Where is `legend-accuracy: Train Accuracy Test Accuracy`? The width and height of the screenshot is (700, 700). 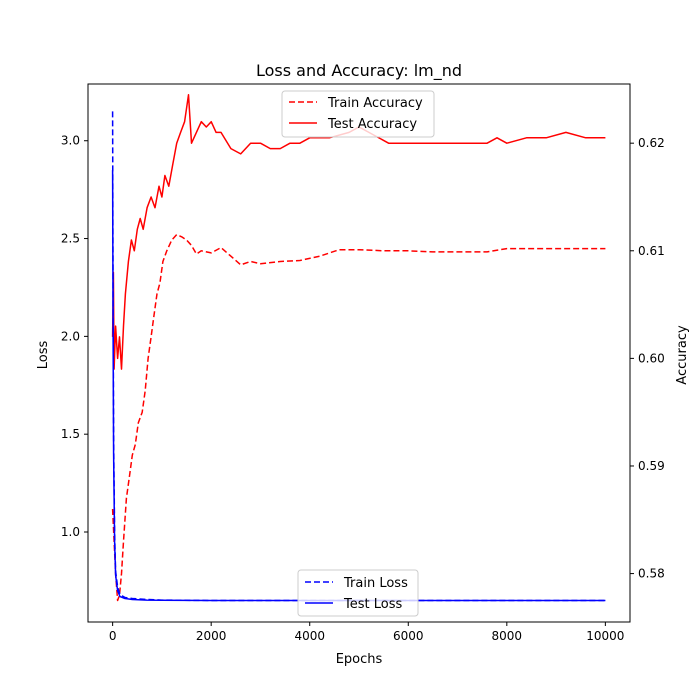 legend-accuracy: Train Accuracy Test Accuracy is located at coordinates (358, 114).